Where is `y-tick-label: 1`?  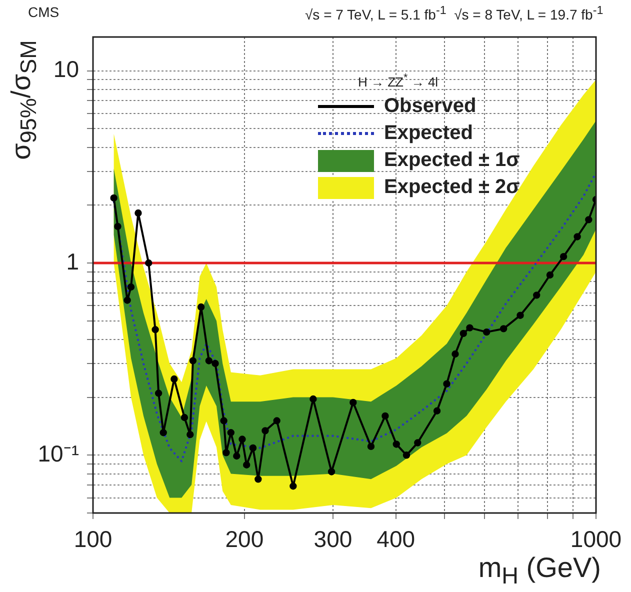 y-tick-label: 1 is located at coordinates (72, 261).